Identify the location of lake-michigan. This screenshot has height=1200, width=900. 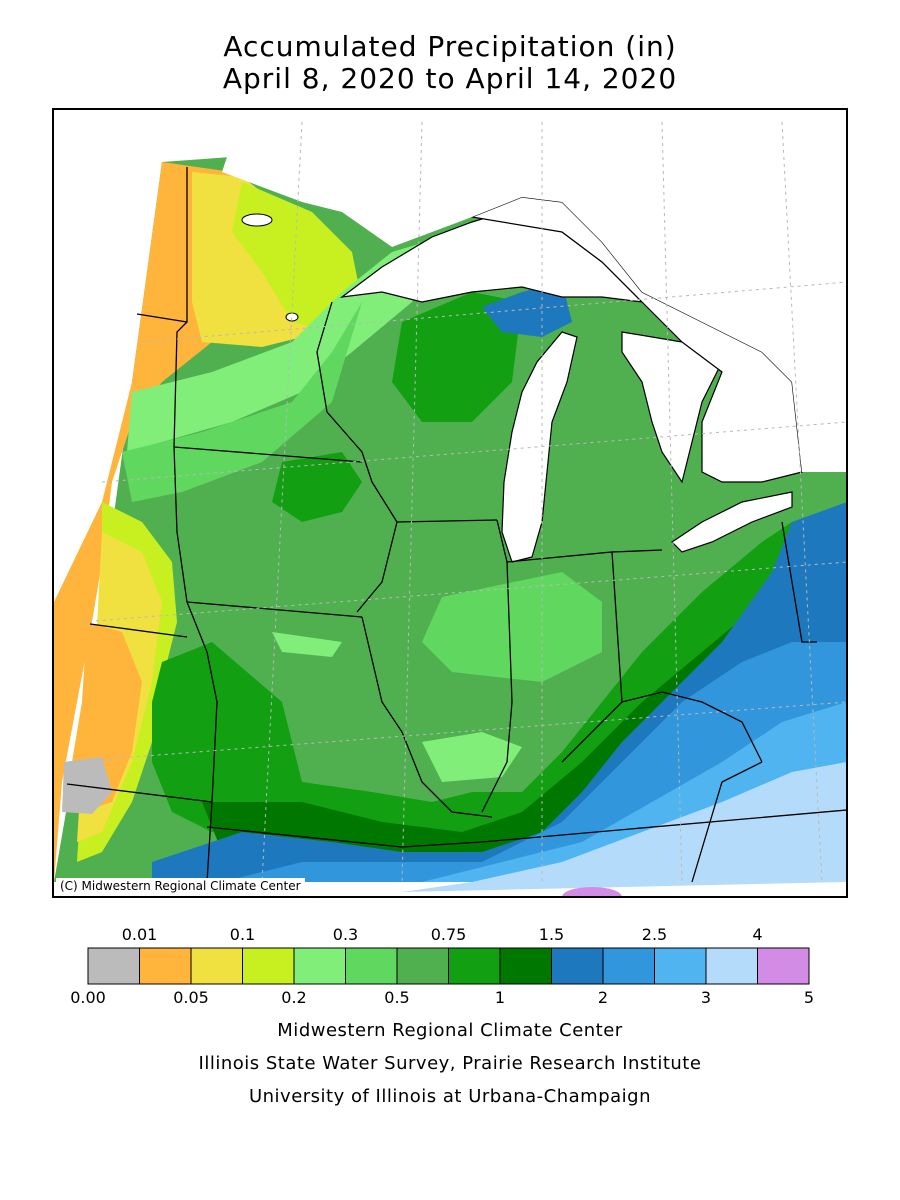
(539, 447).